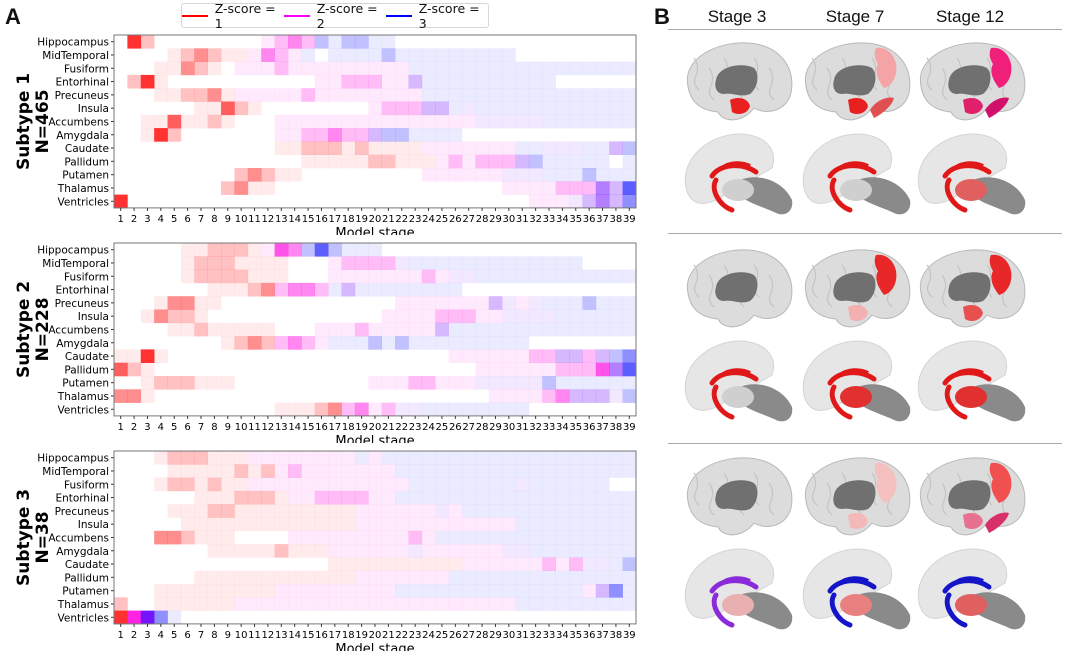 The image size is (1065, 656). I want to click on region-label: Precuneus, so click(82, 304).